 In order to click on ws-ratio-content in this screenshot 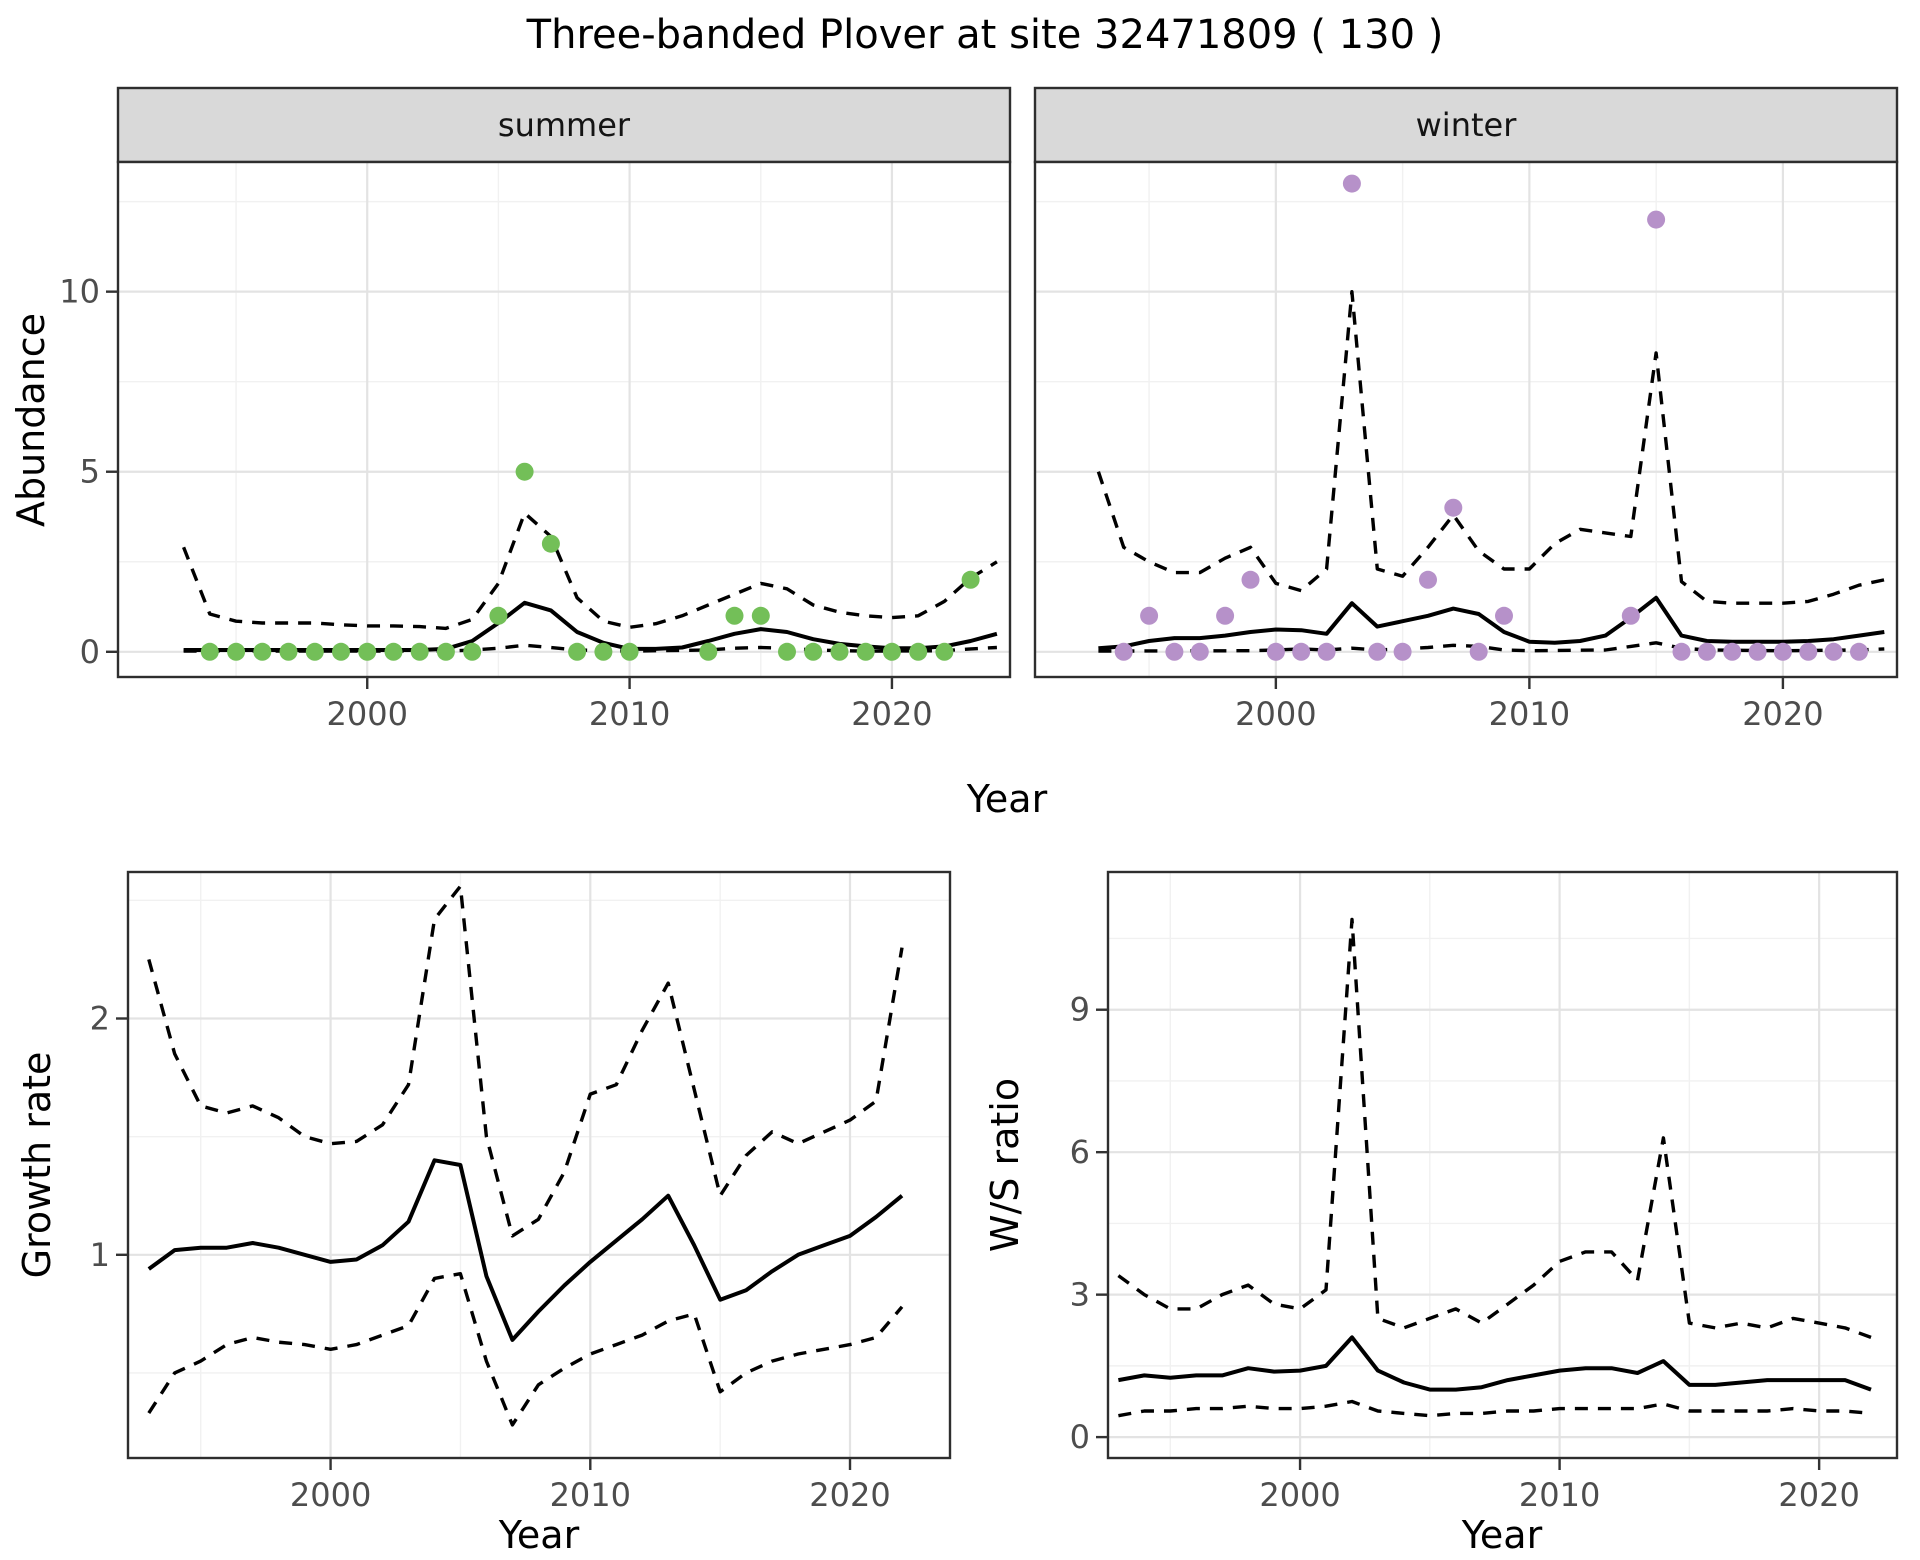, I will do `click(1494, 1167)`.